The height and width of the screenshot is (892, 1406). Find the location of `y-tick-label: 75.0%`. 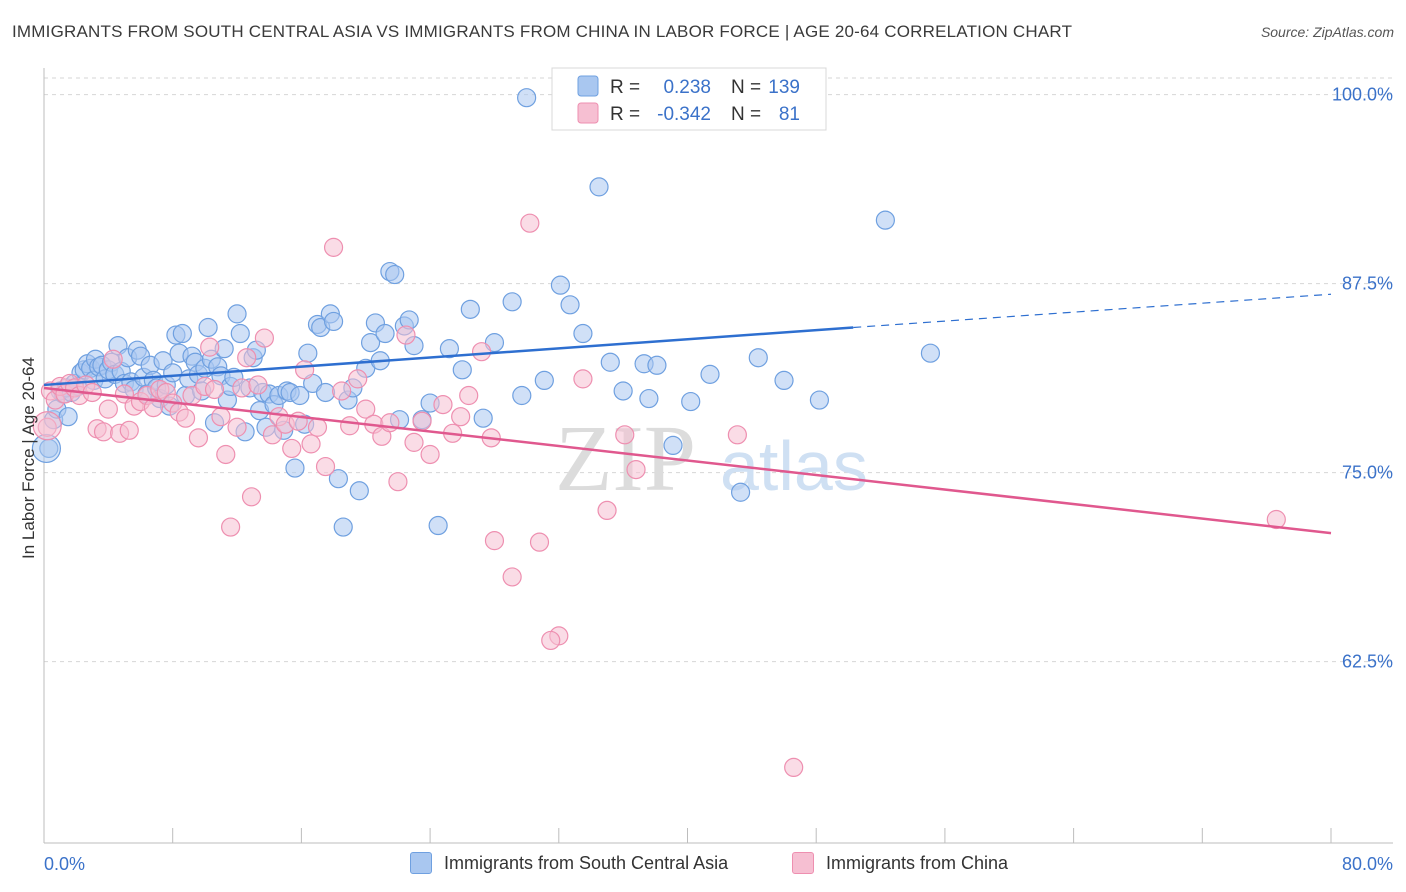

y-tick-label: 75.0% is located at coordinates (1367, 473).